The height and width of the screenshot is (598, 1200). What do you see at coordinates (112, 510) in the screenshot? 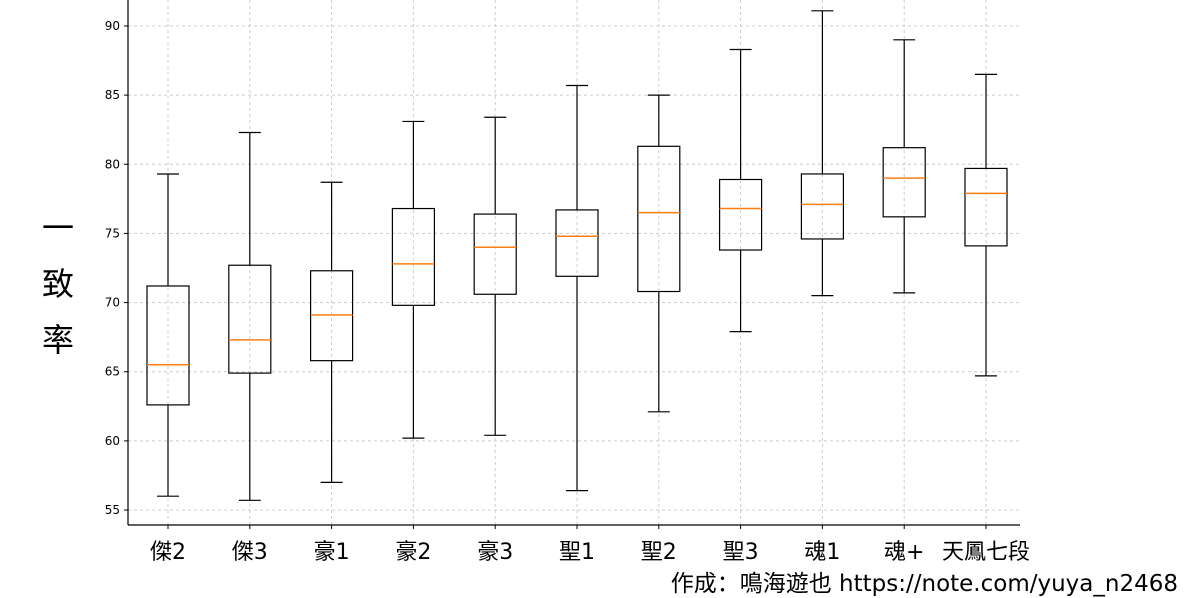
I see `y-tick-label: 55` at bounding box center [112, 510].